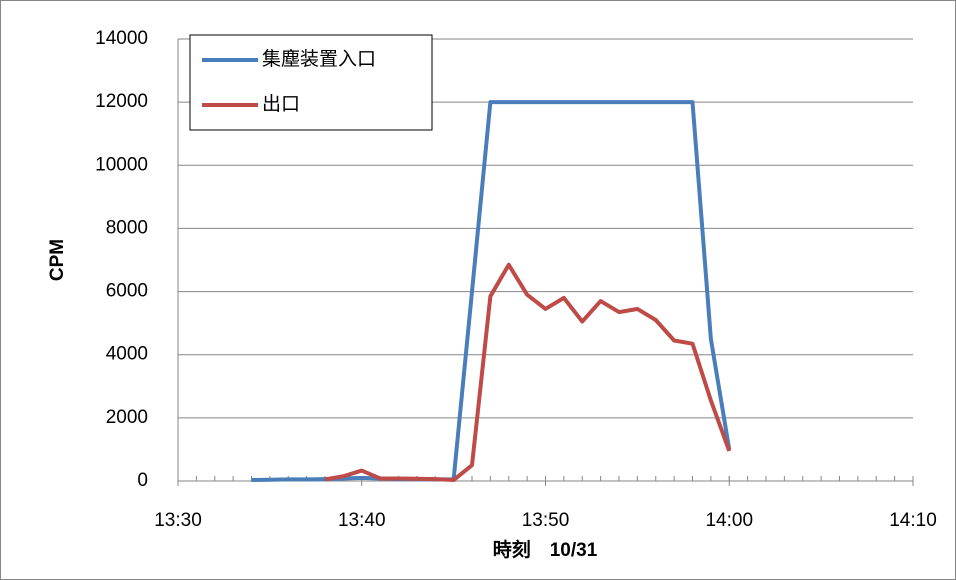 The width and height of the screenshot is (956, 580). Describe the element at coordinates (142, 480) in the screenshot. I see `y-tick-label: 0` at that location.